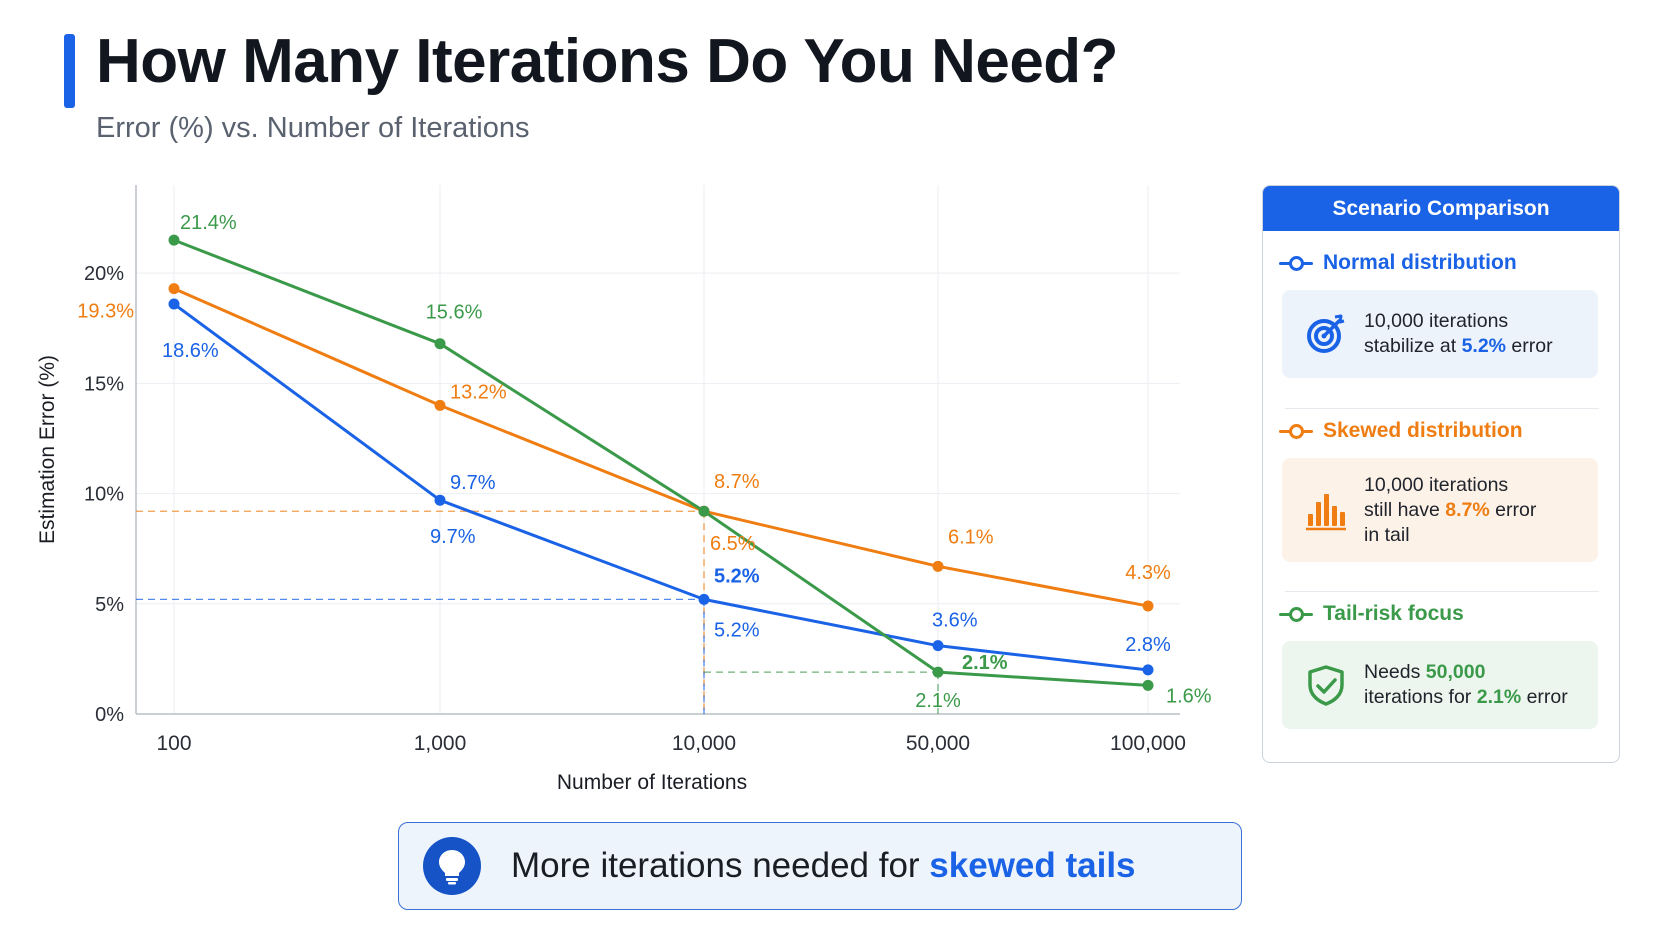  I want to click on insight-callout: More iterations needed for skewed tails, so click(820, 866).